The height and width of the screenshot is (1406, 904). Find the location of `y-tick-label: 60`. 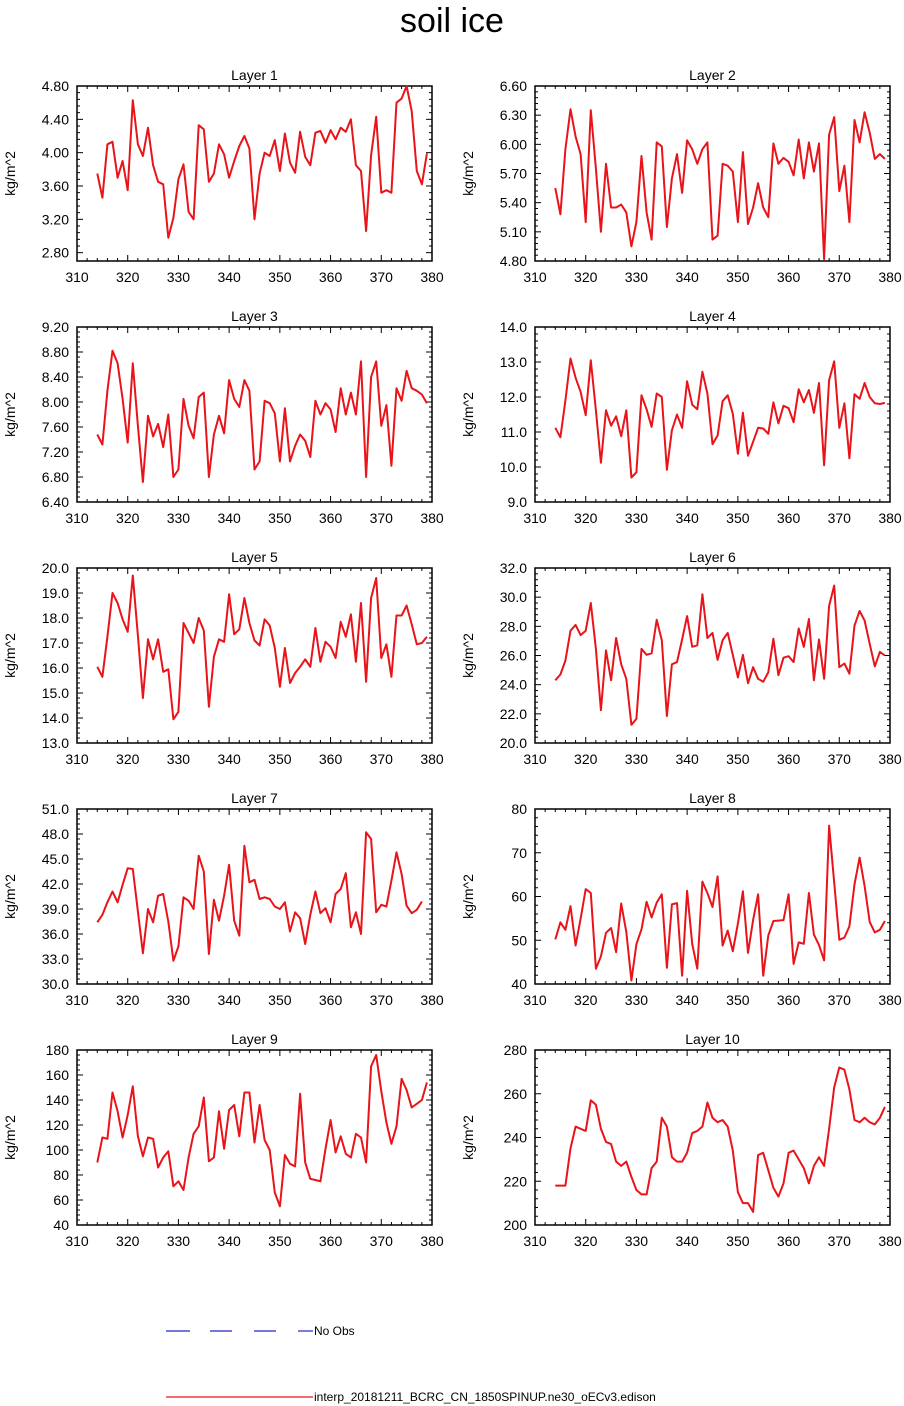

y-tick-label: 60 is located at coordinates (61, 1200).